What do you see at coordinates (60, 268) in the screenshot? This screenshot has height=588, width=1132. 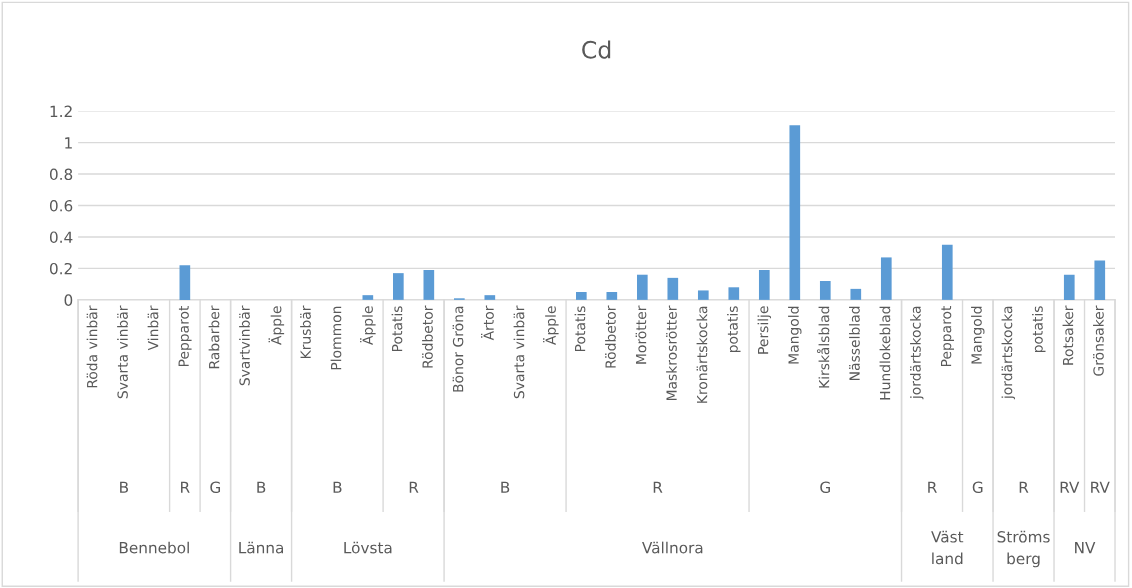 I see `y-tick-label: 0.2` at bounding box center [60, 268].